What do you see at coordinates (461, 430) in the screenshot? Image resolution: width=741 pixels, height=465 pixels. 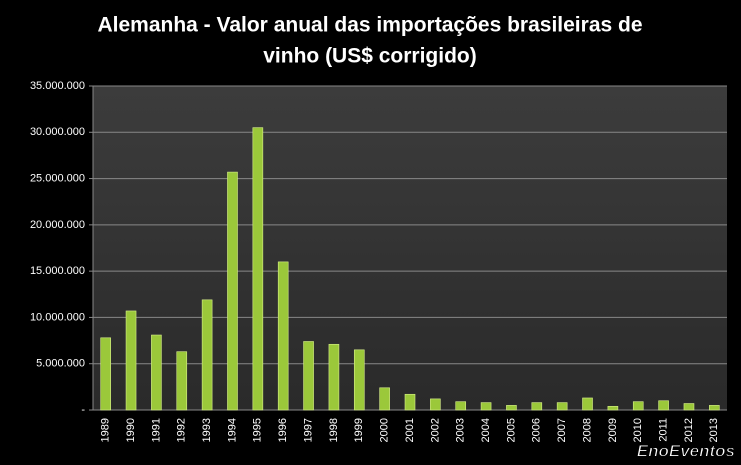 I see `x-tick-label: 2003` at bounding box center [461, 430].